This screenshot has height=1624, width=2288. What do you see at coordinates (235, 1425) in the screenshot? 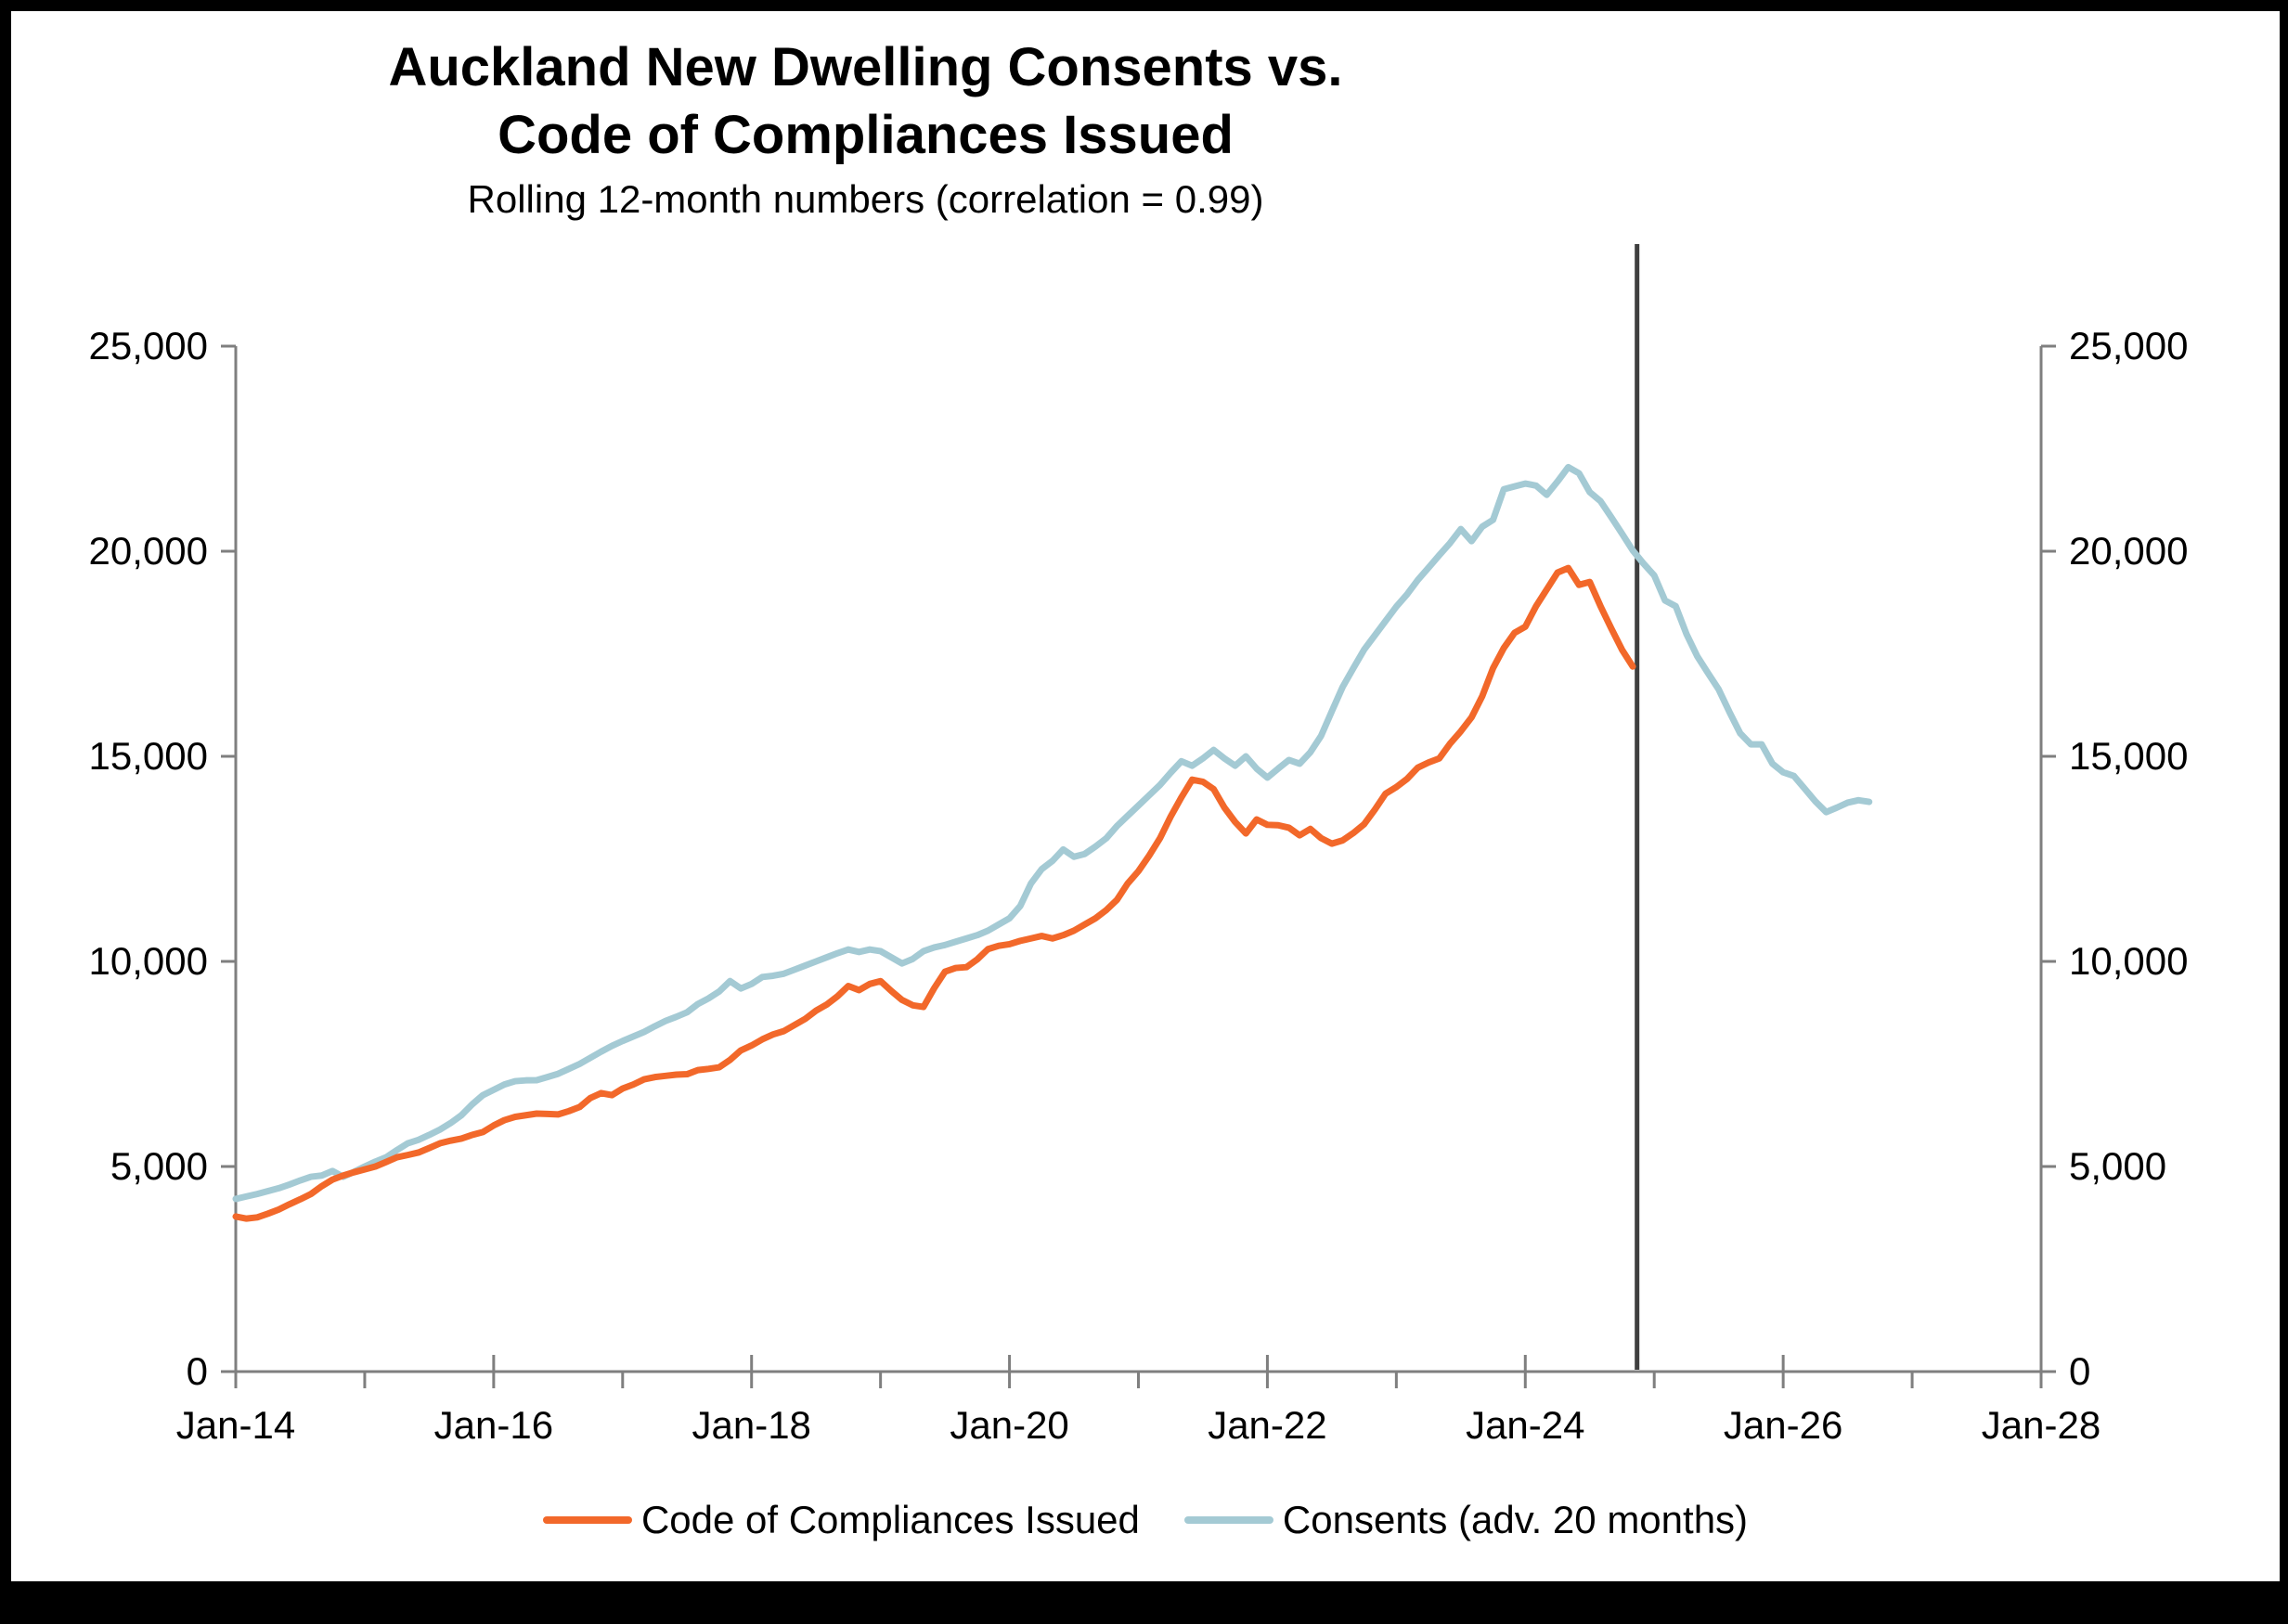
I see `x-axis-label: Jan-14` at bounding box center [235, 1425].